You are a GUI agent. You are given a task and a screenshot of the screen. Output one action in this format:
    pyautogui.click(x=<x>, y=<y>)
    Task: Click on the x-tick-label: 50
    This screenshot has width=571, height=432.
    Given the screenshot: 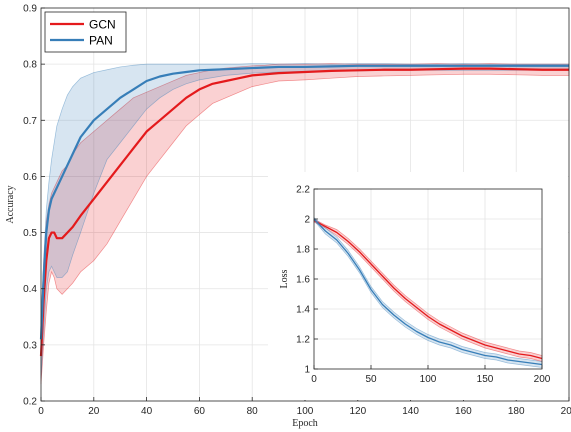 What is the action you would take?
    pyautogui.click(x=371, y=379)
    